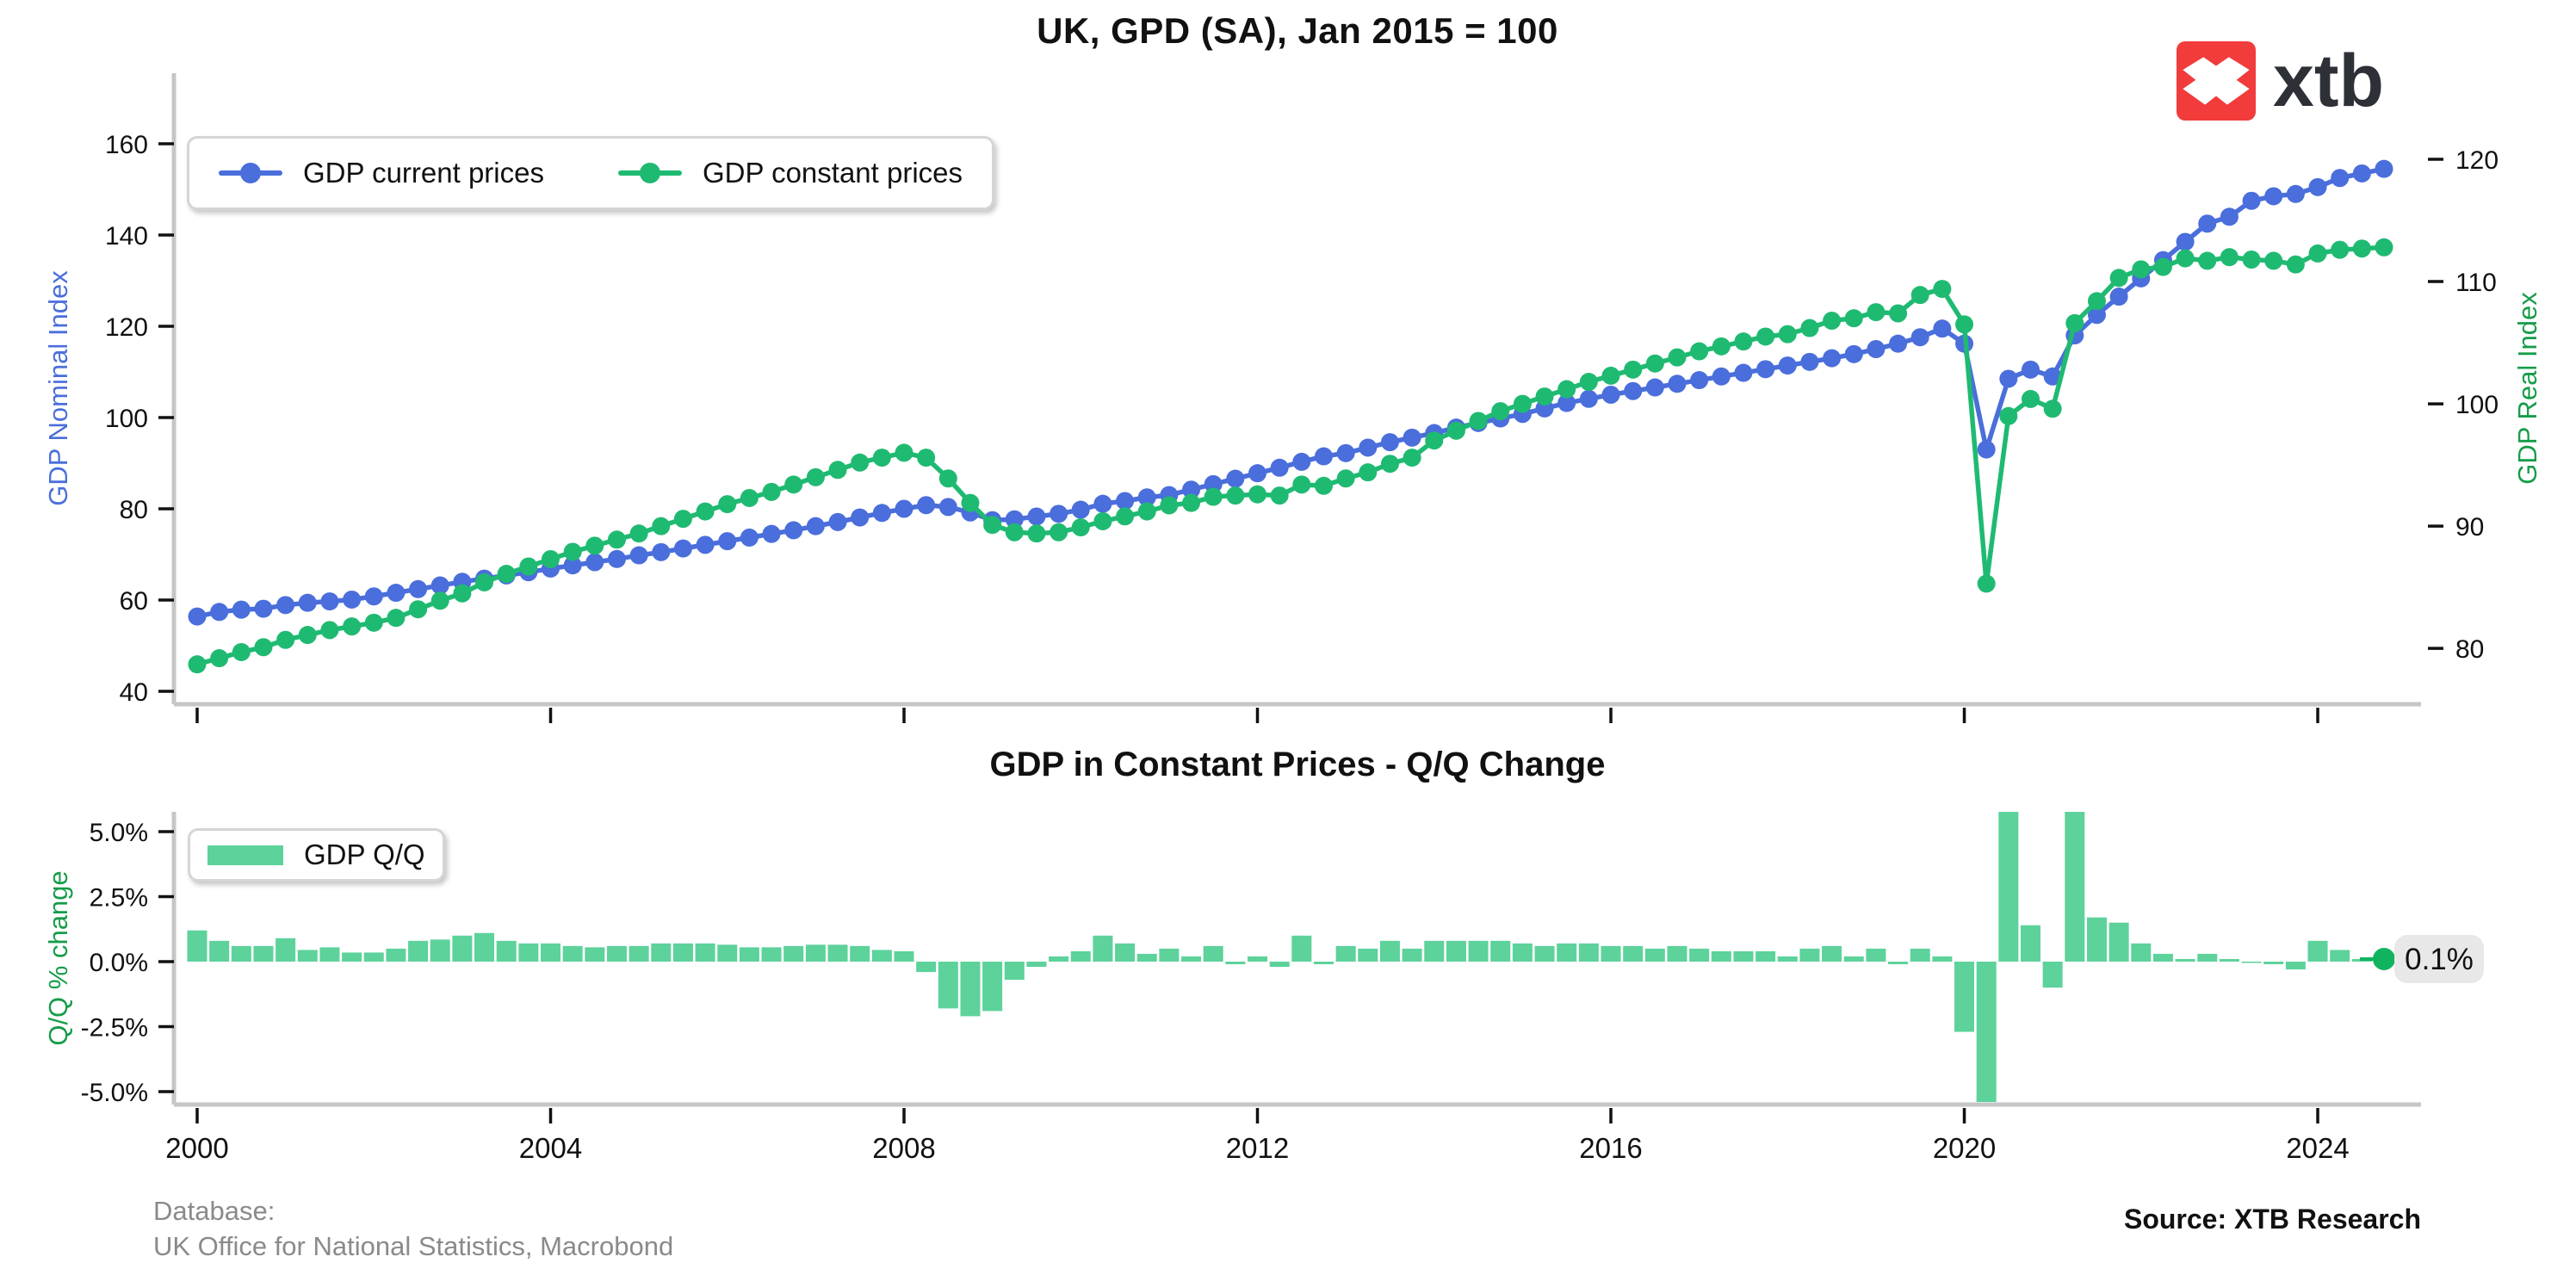 This screenshot has width=2576, height=1275. I want to click on top-chart-legend: GDP current prices GDP constant prices, so click(591, 173).